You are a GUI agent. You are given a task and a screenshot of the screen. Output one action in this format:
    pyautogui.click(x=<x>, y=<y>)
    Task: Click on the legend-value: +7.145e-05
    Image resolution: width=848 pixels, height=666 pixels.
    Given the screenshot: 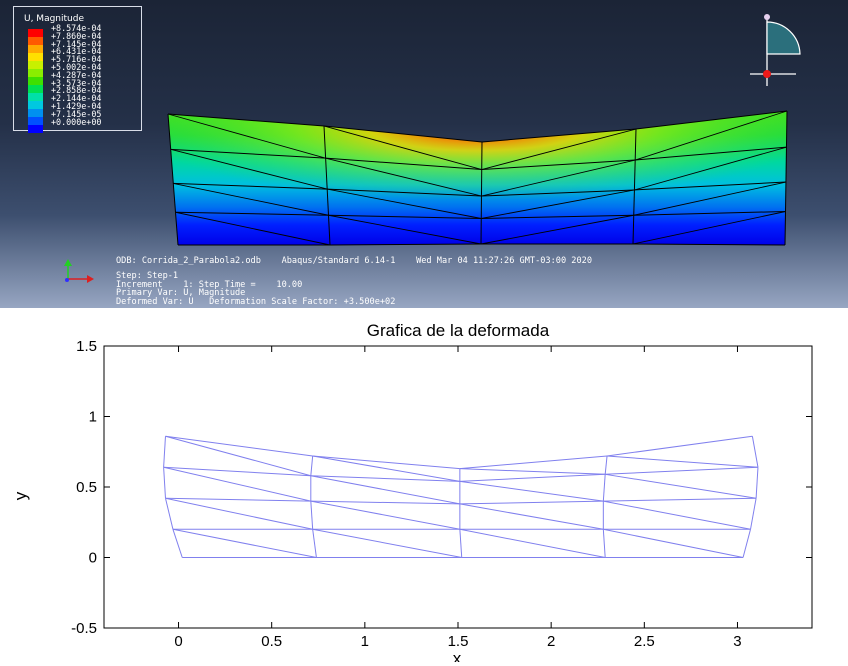 What is the action you would take?
    pyautogui.click(x=76, y=113)
    